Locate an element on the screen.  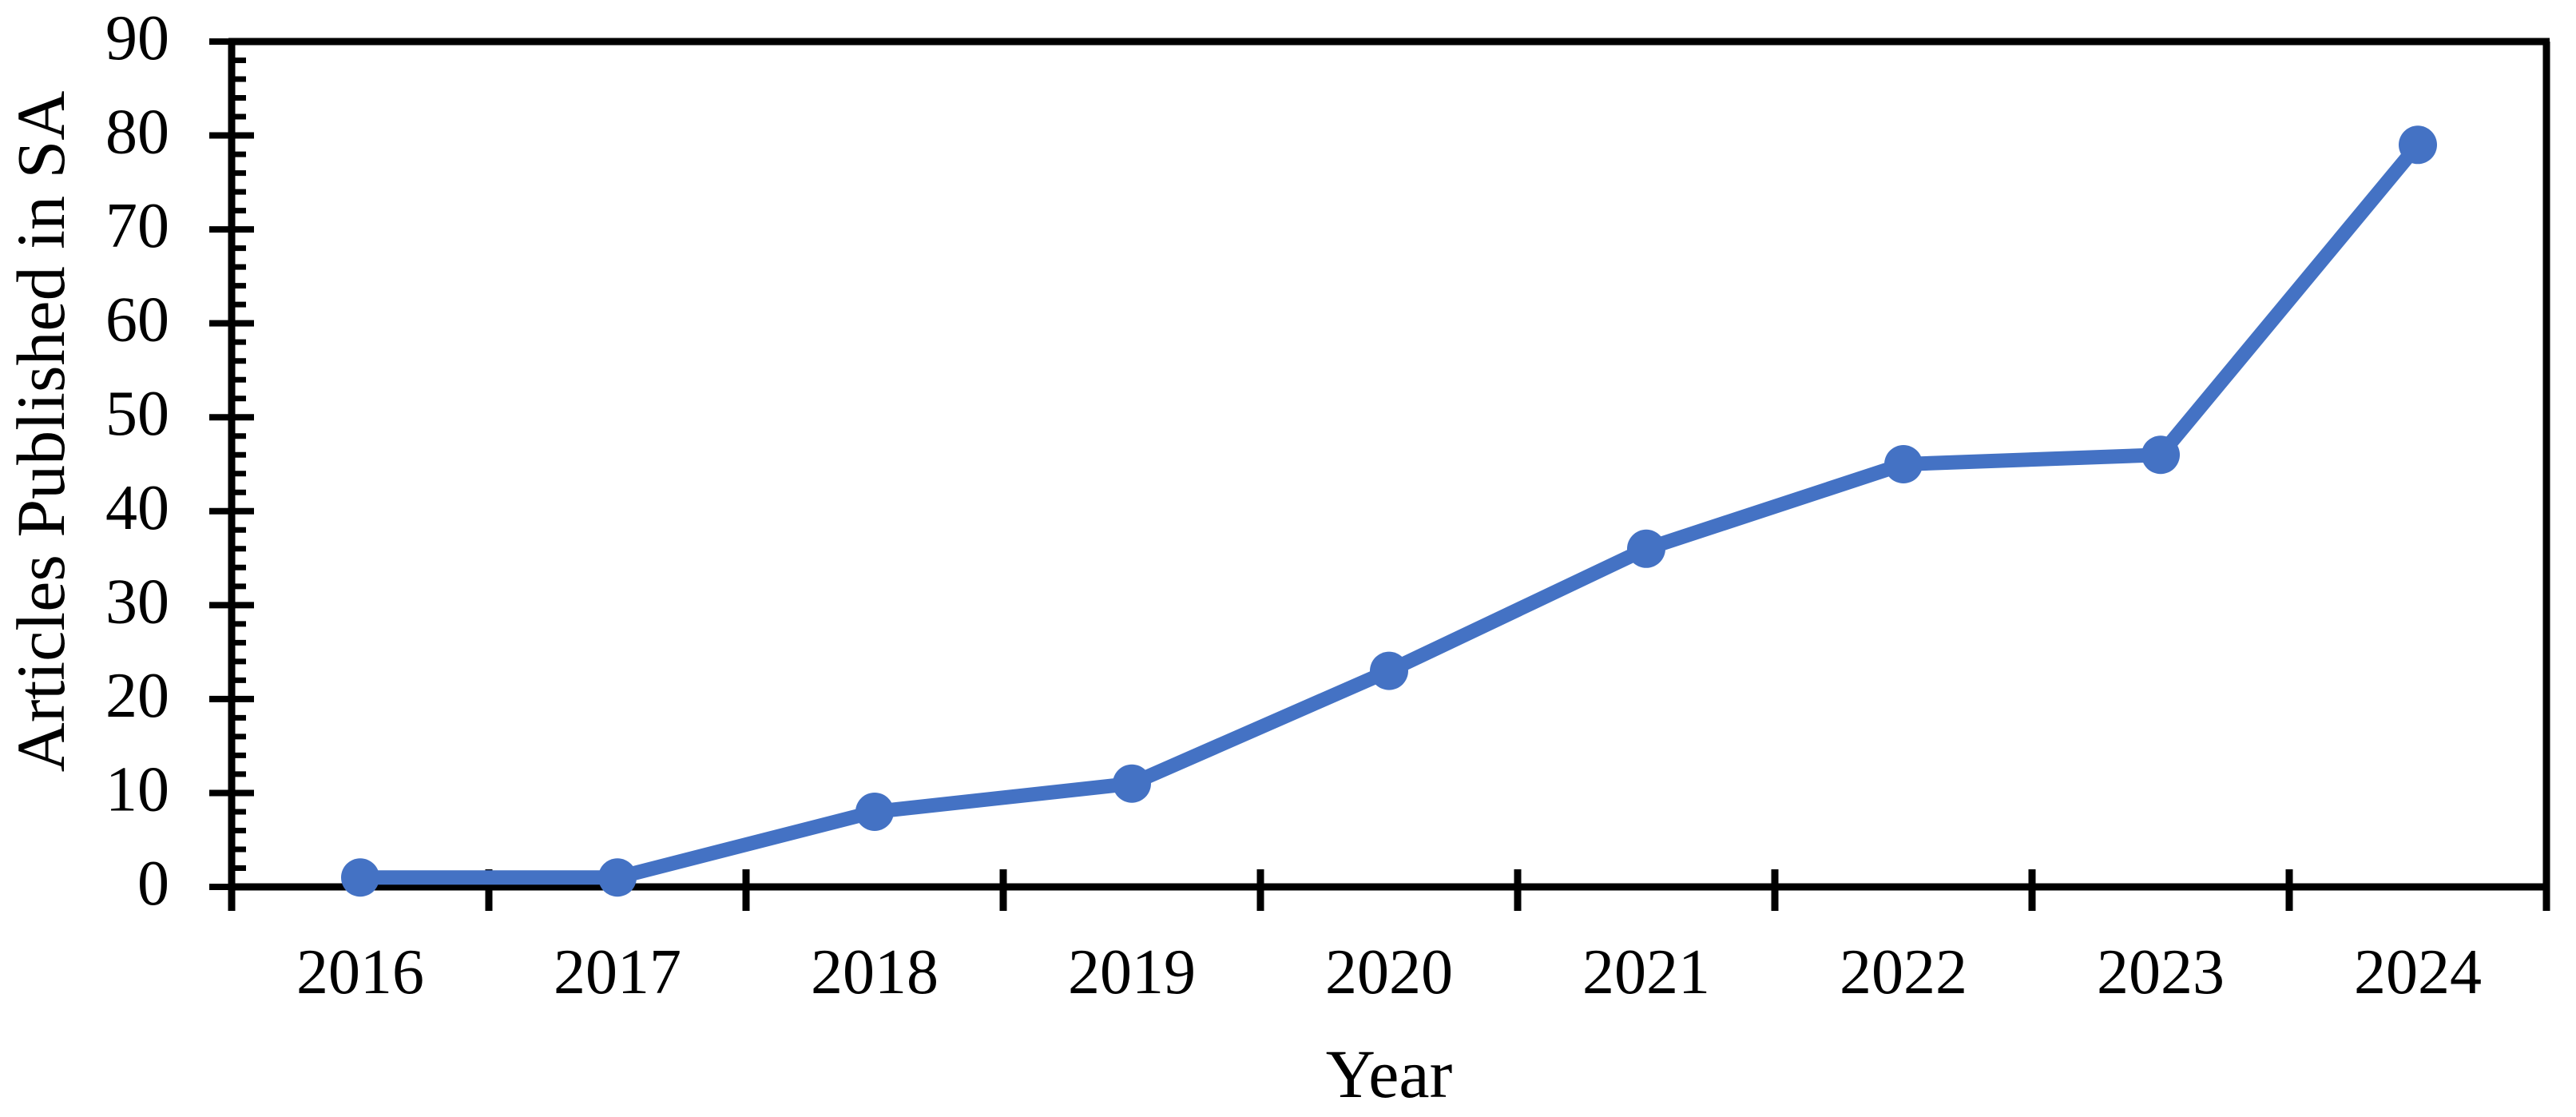
x-tick-label-2016: 2016 is located at coordinates (360, 972).